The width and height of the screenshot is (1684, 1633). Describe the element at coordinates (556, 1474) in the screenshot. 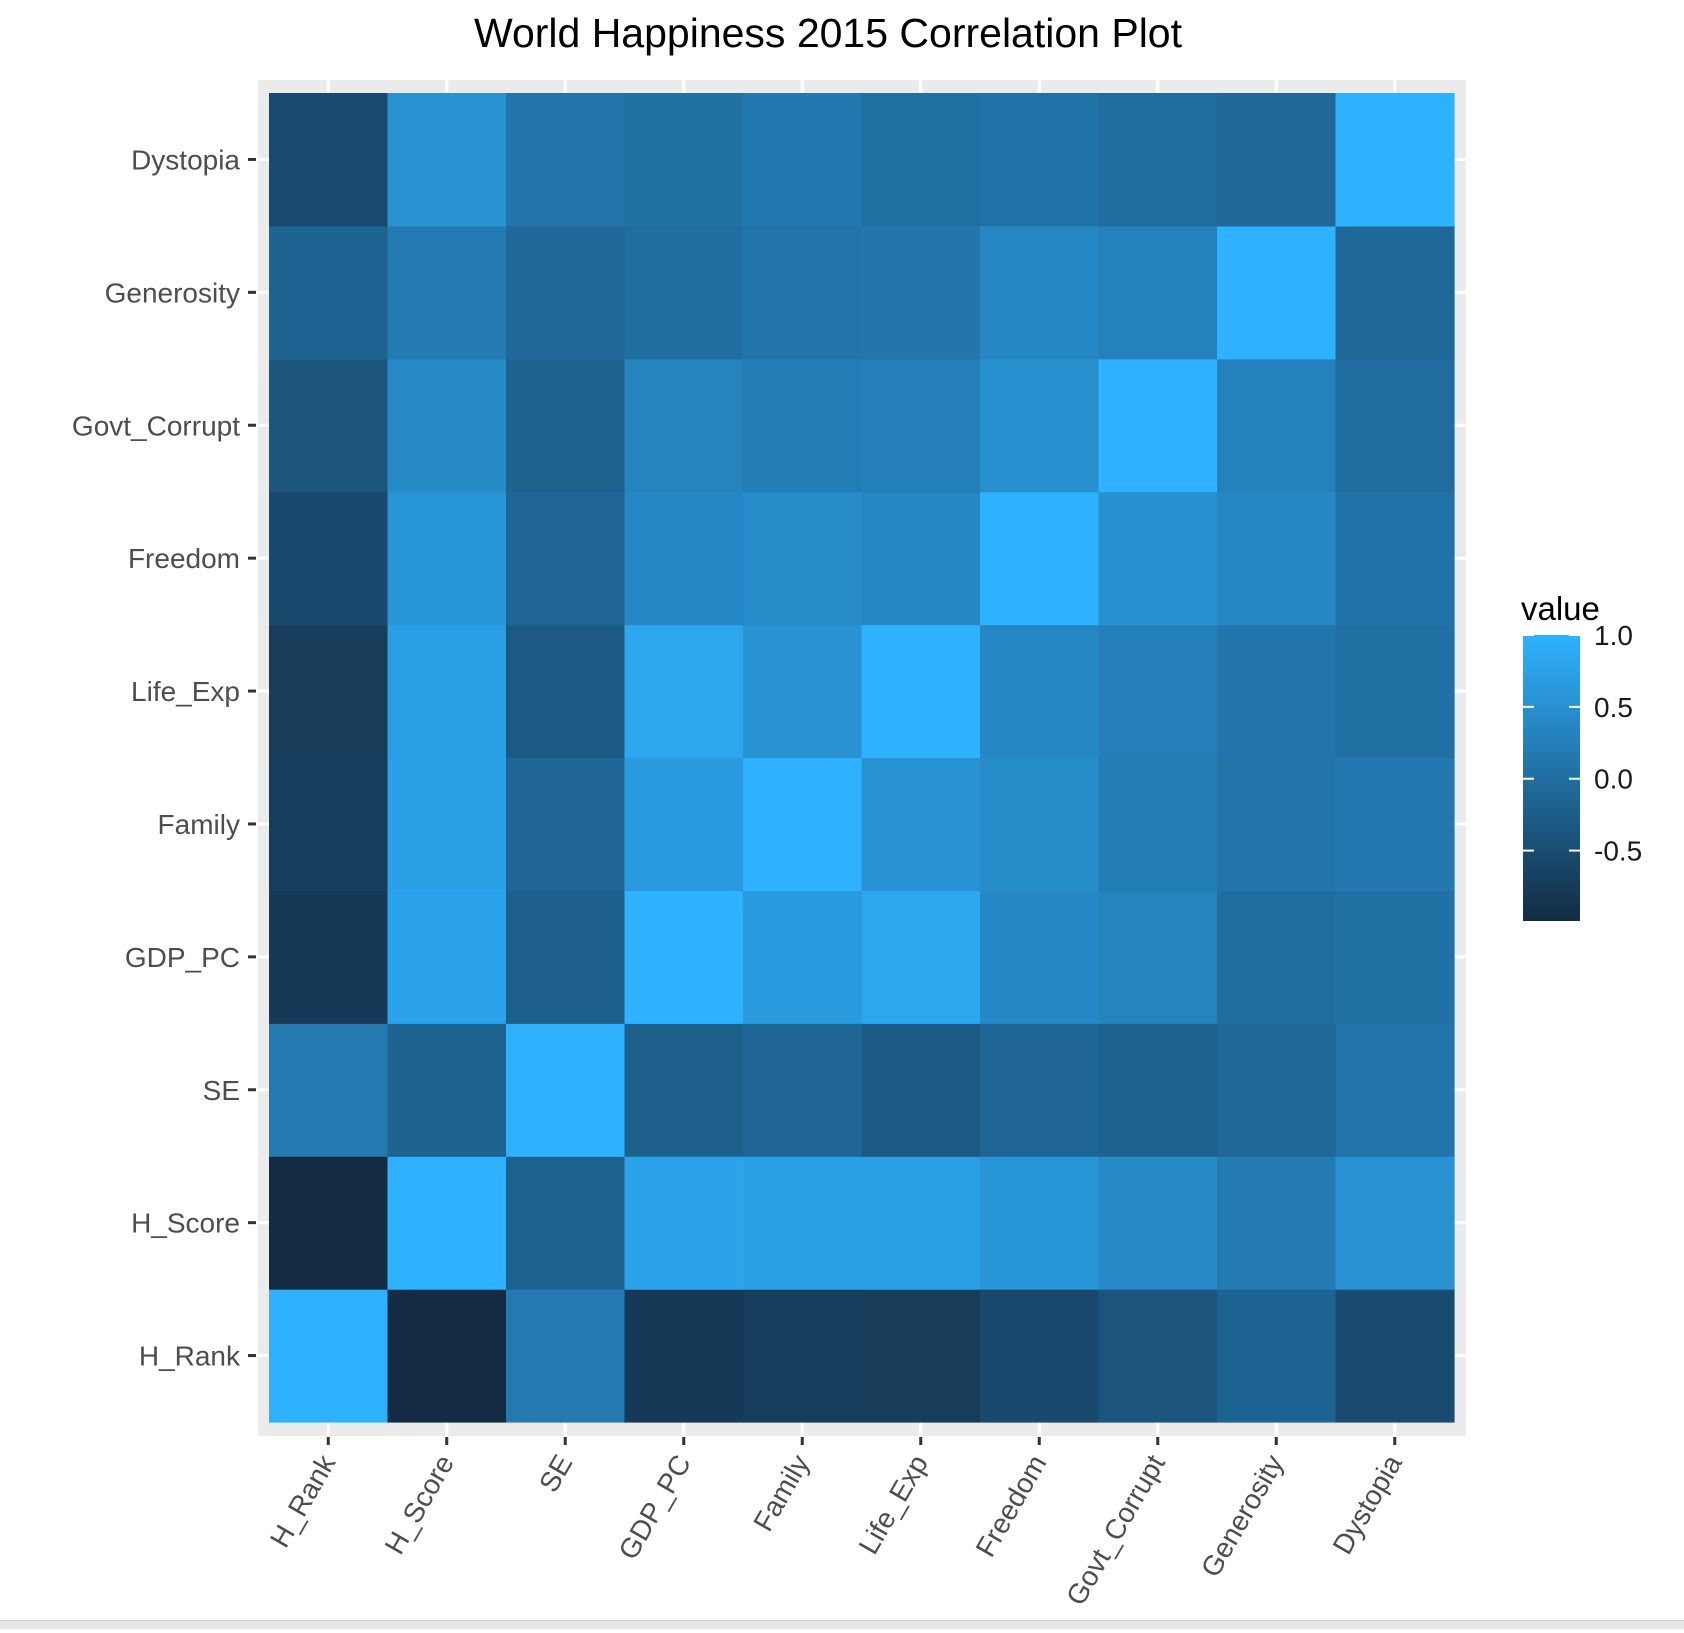

I see `x-tick-label: SE` at that location.